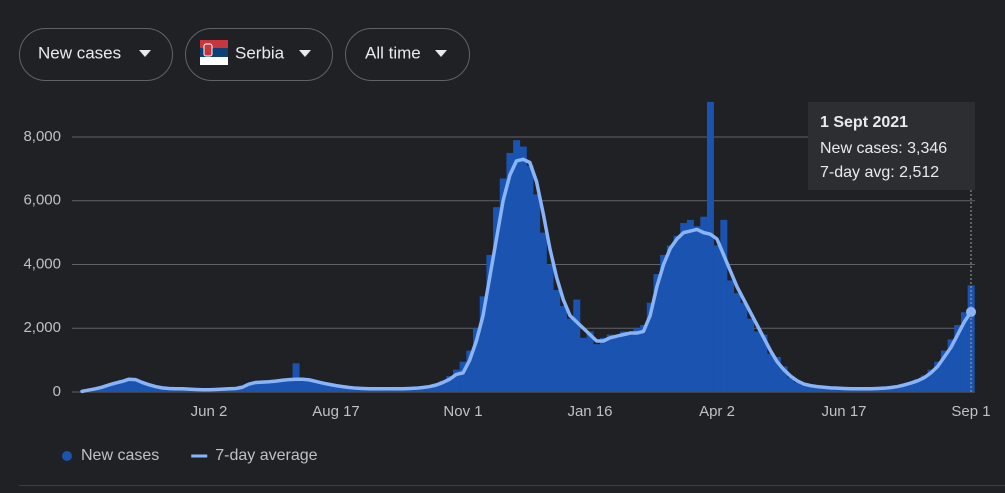  What do you see at coordinates (214, 44) in the screenshot?
I see `flag-red` at bounding box center [214, 44].